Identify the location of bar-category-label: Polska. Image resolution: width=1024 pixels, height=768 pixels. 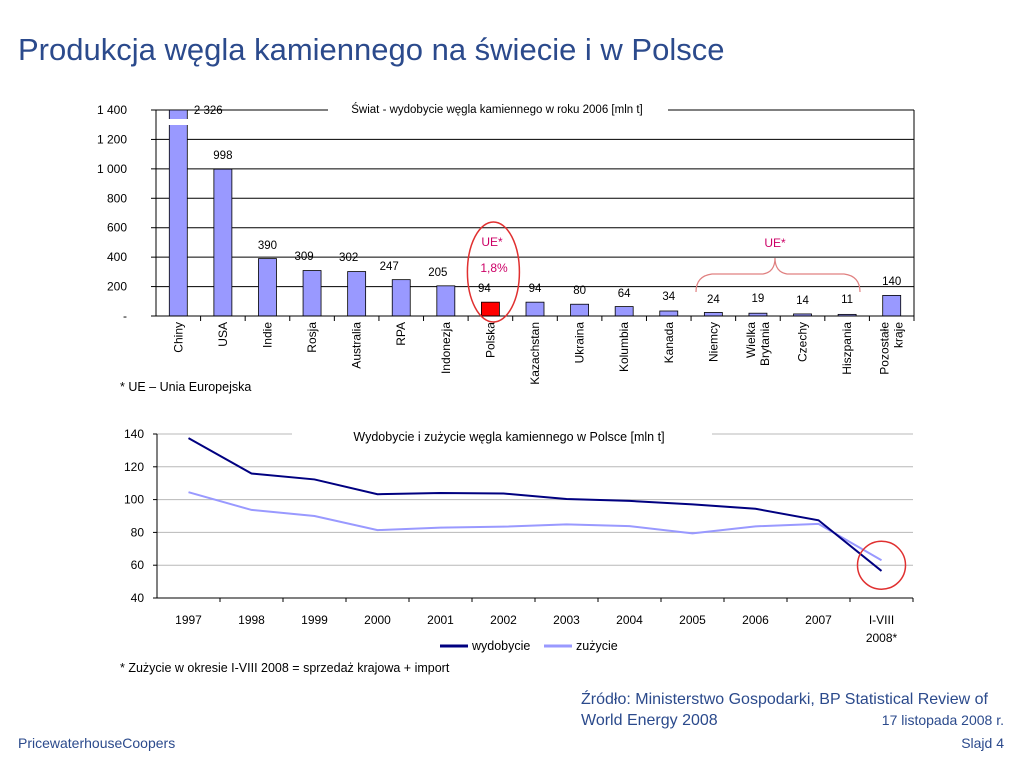
(490, 340).